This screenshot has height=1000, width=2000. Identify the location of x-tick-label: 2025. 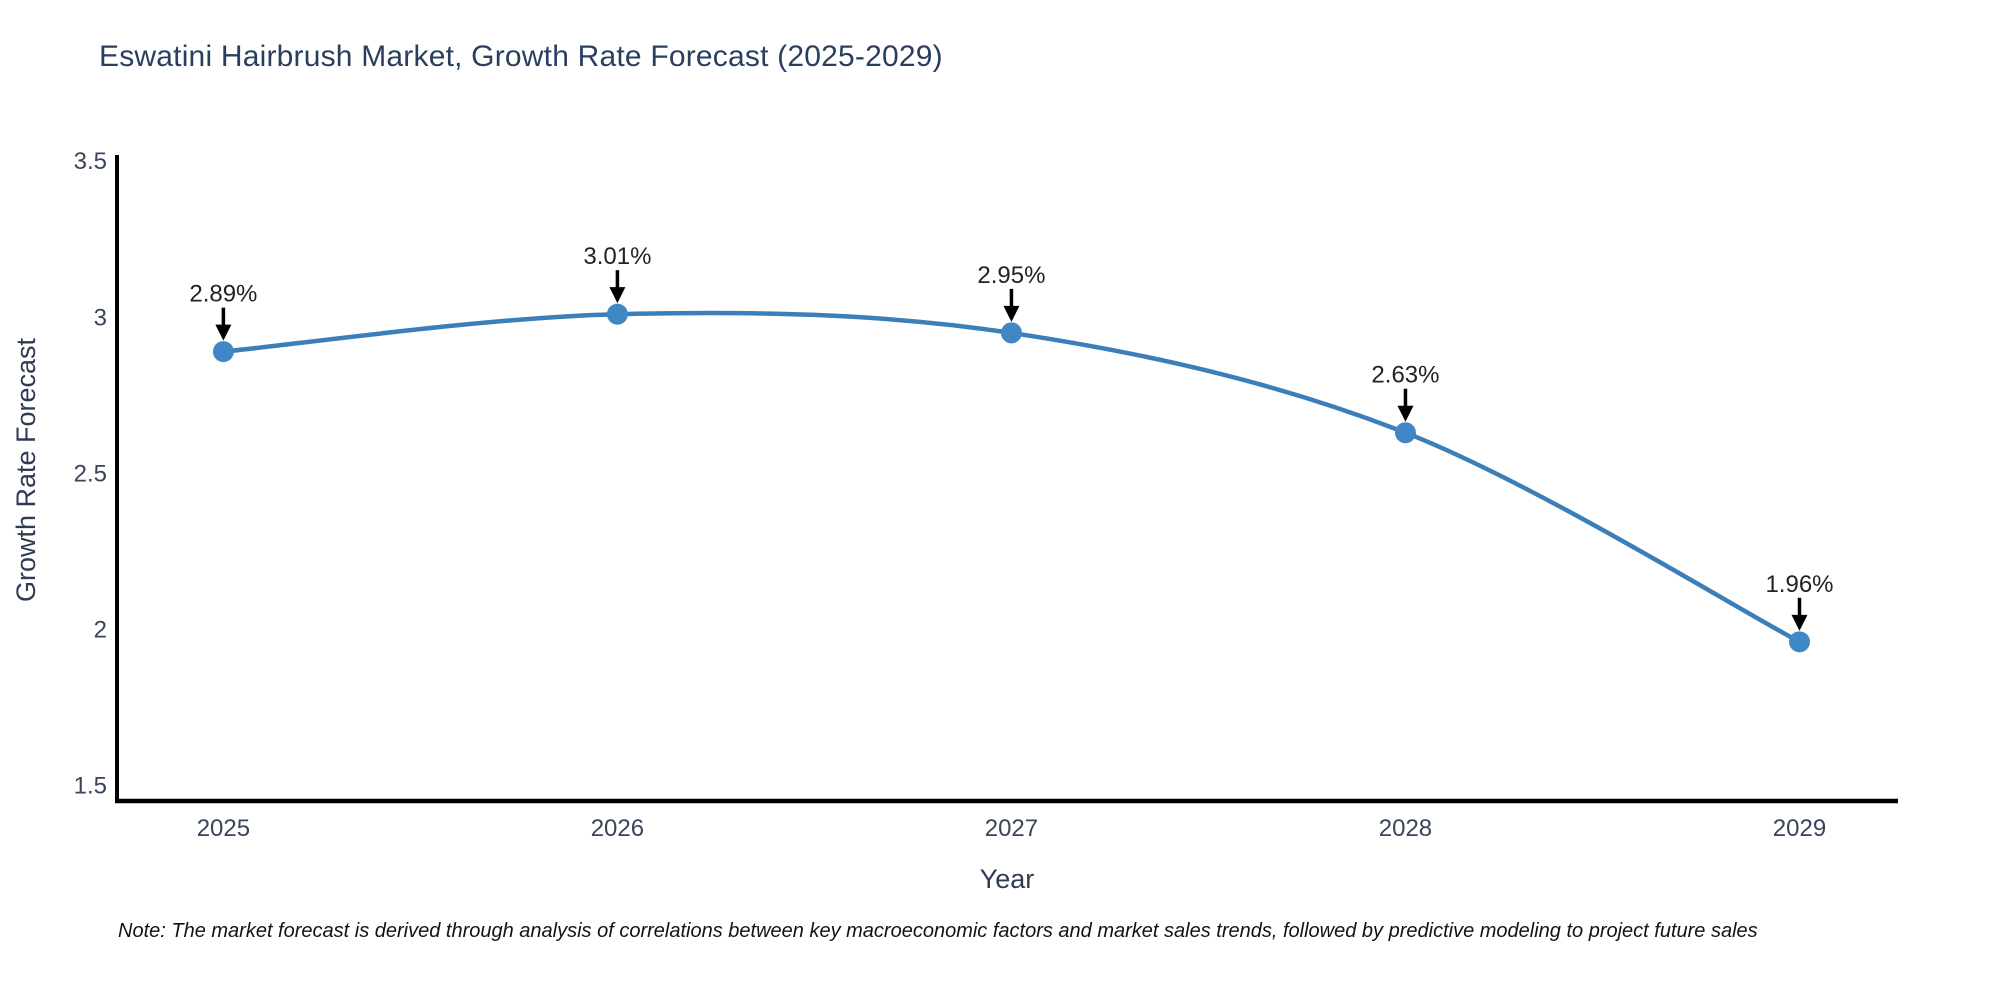
(223, 828).